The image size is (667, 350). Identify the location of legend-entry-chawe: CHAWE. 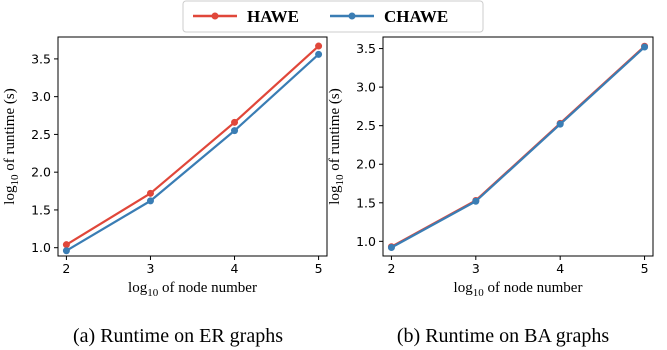
(389, 16).